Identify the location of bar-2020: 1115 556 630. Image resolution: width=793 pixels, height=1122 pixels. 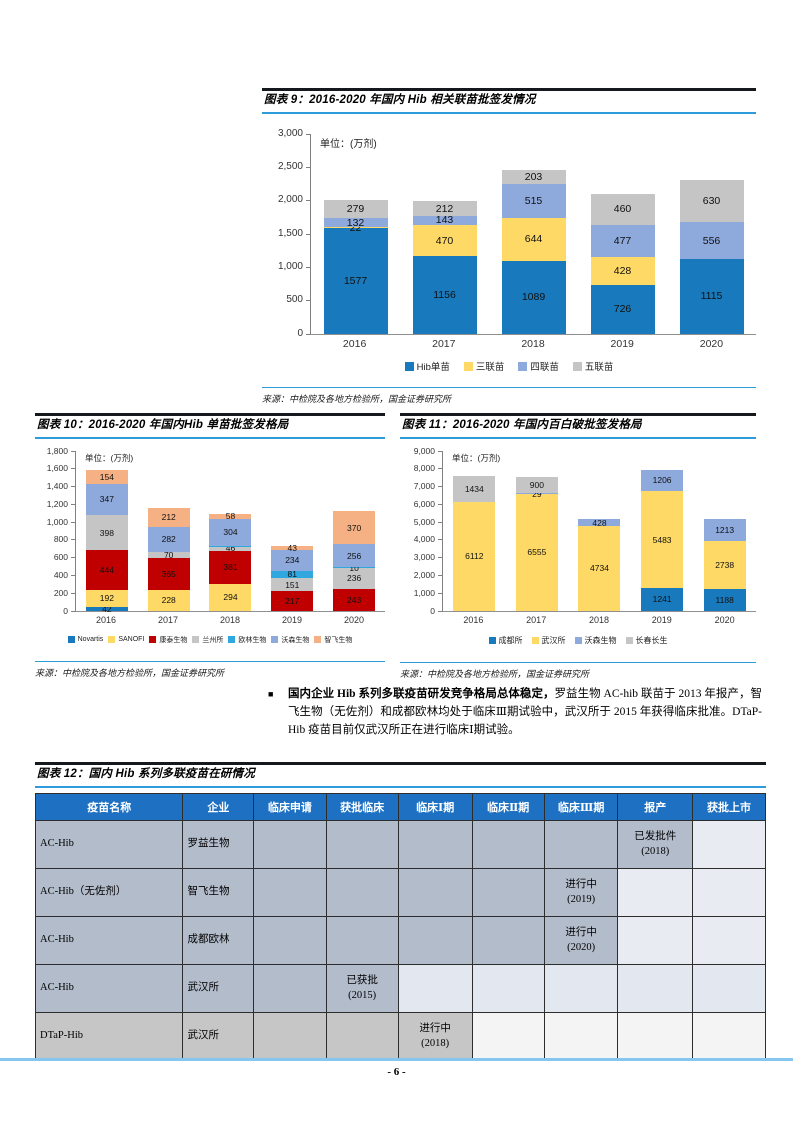
(711, 257).